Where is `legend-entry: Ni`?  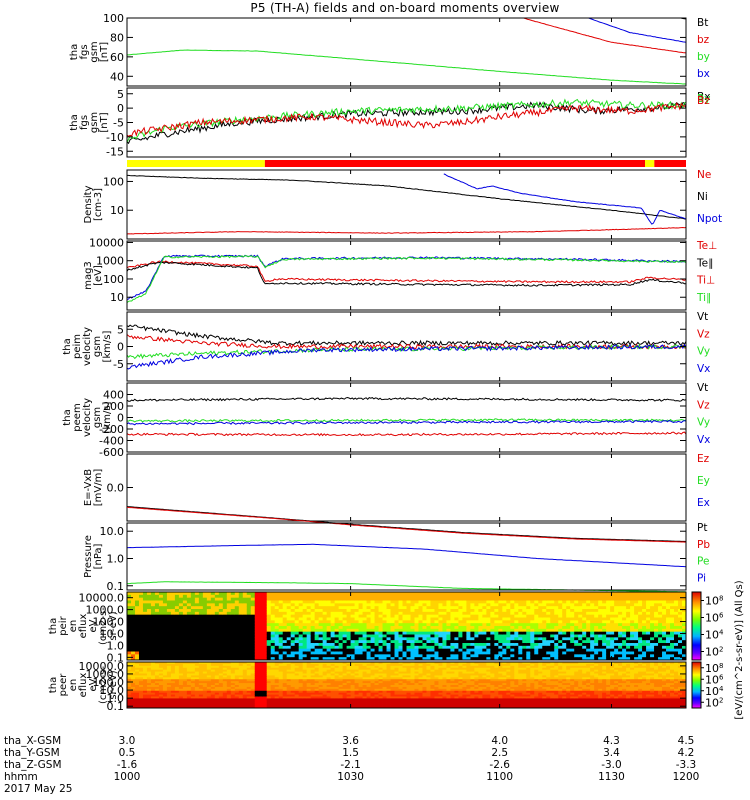 legend-entry: Ni is located at coordinates (702, 197).